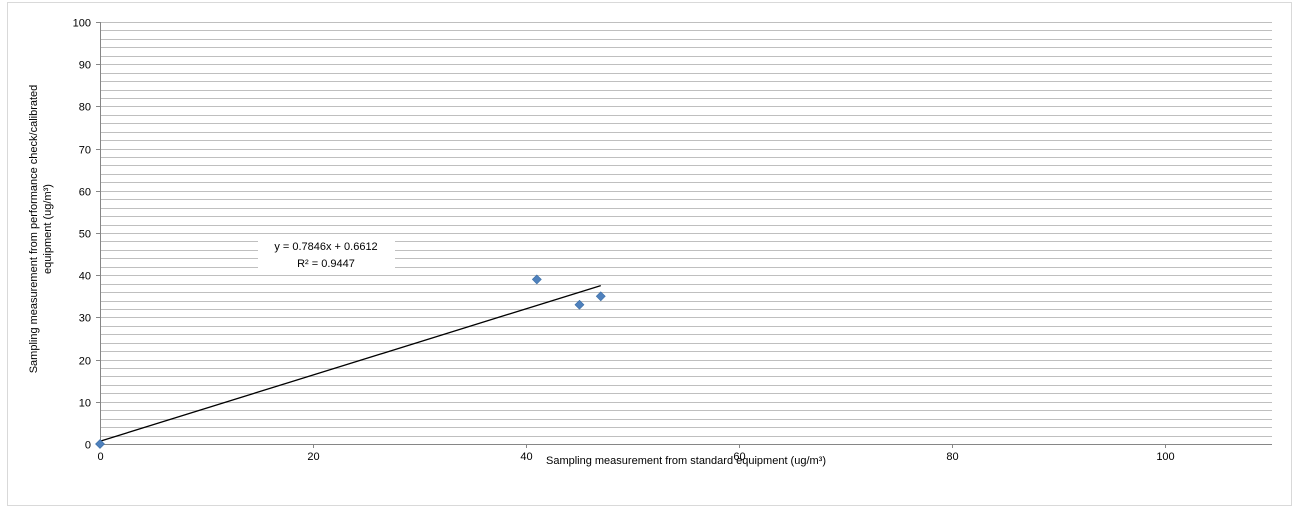 The image size is (1295, 509). I want to click on x-tick-labels: 0 20 40 60 80 100, so click(635, 457).